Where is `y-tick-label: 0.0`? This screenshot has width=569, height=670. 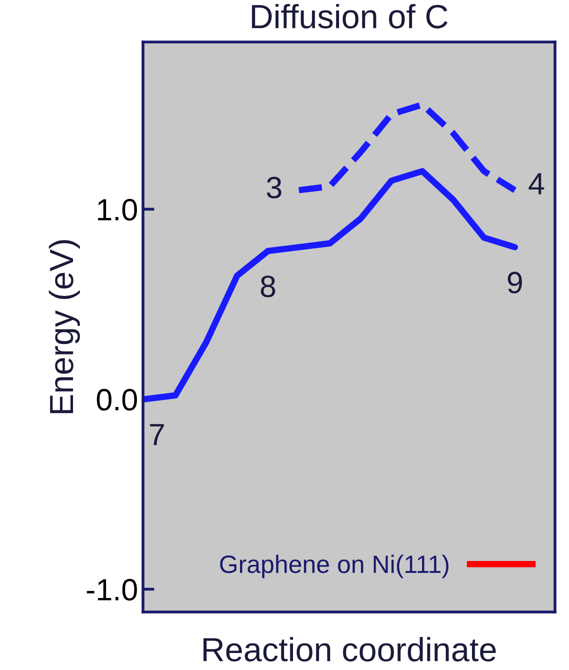
y-tick-label: 0.0 is located at coordinates (116, 399).